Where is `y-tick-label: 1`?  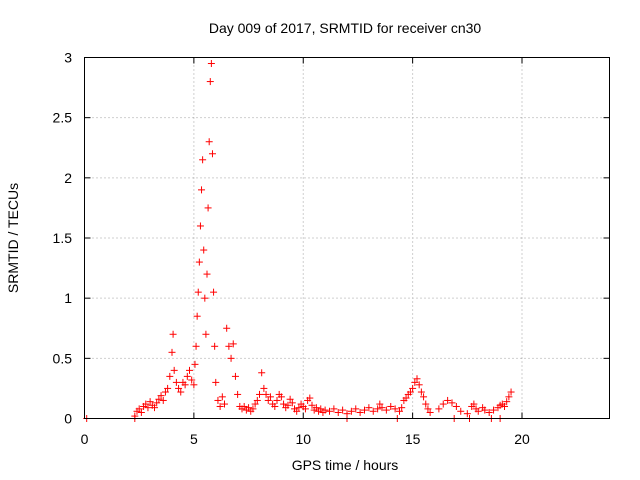 y-tick-label: 1 is located at coordinates (68, 298).